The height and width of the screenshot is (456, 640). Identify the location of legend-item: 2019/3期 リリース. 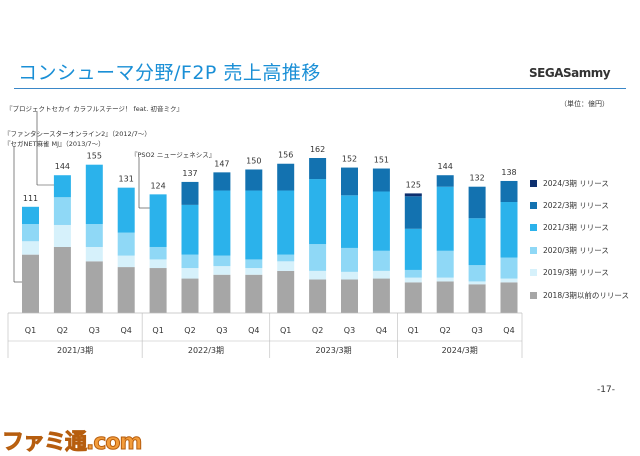
(579, 273).